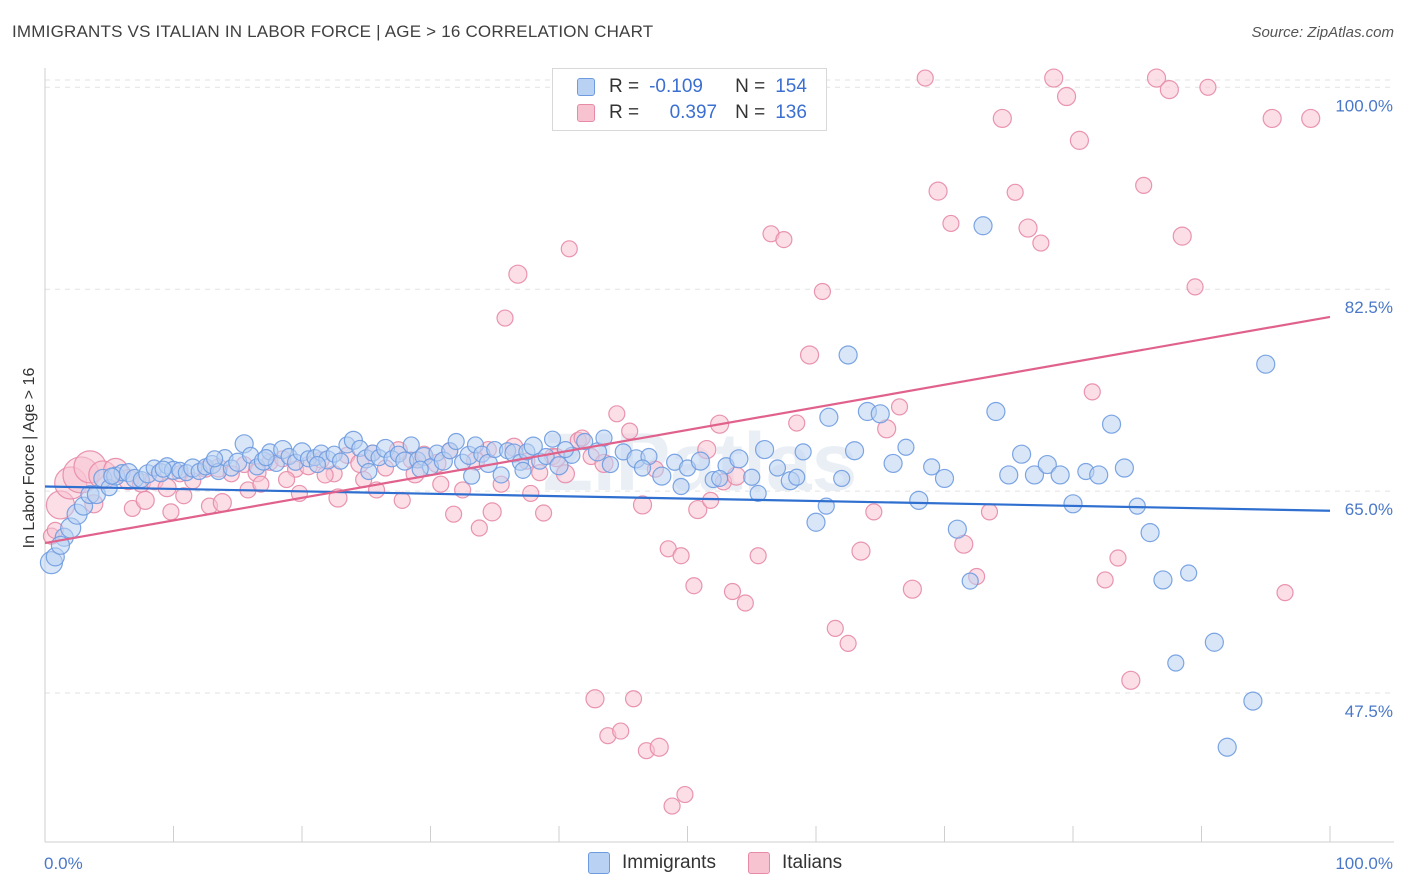  Describe the element at coordinates (1364, 863) in the screenshot. I see `x-tick-label: 100.0%` at that location.